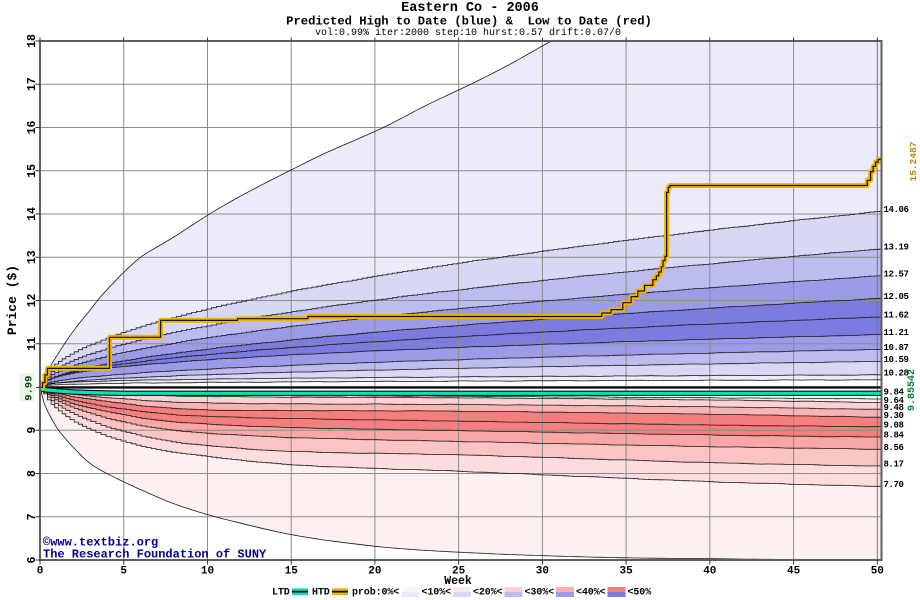  I want to click on svg-text: 5, so click(123, 572).